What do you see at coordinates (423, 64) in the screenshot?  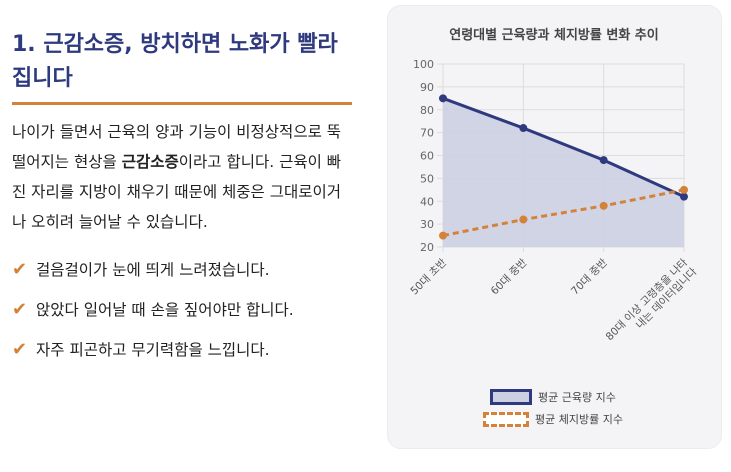 I see `y-tick-label: 100` at bounding box center [423, 64].